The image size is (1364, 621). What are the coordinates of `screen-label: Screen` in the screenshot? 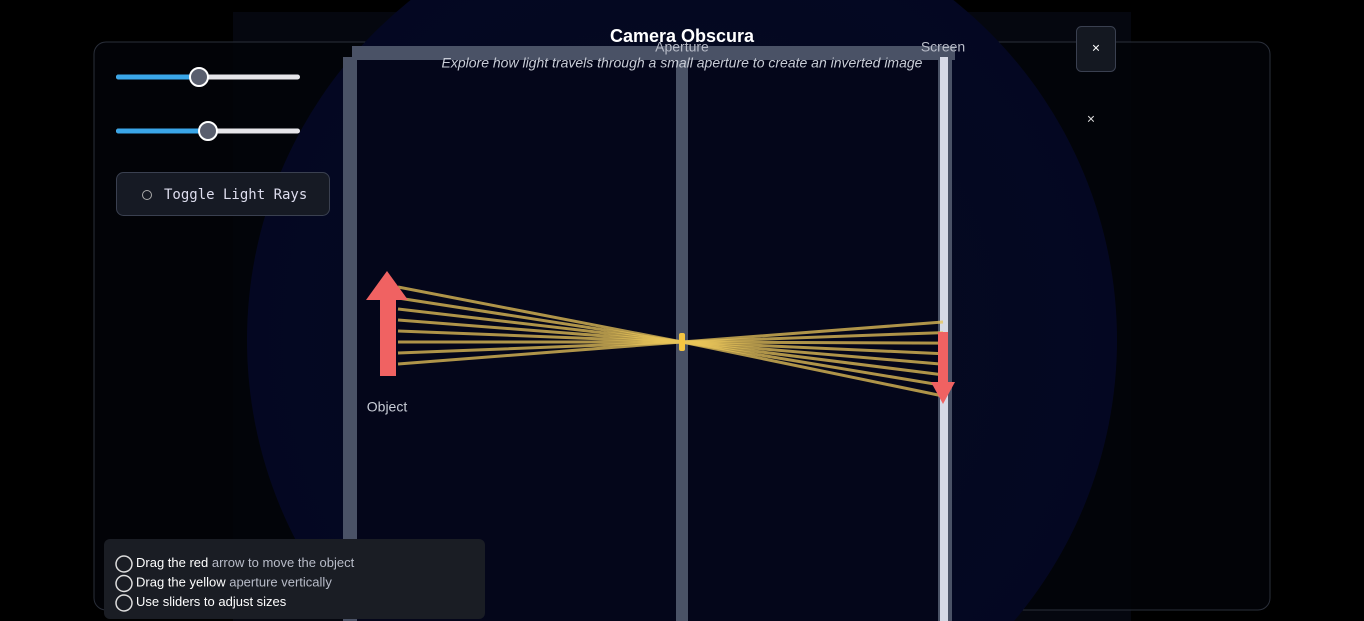 It's located at (943, 47).